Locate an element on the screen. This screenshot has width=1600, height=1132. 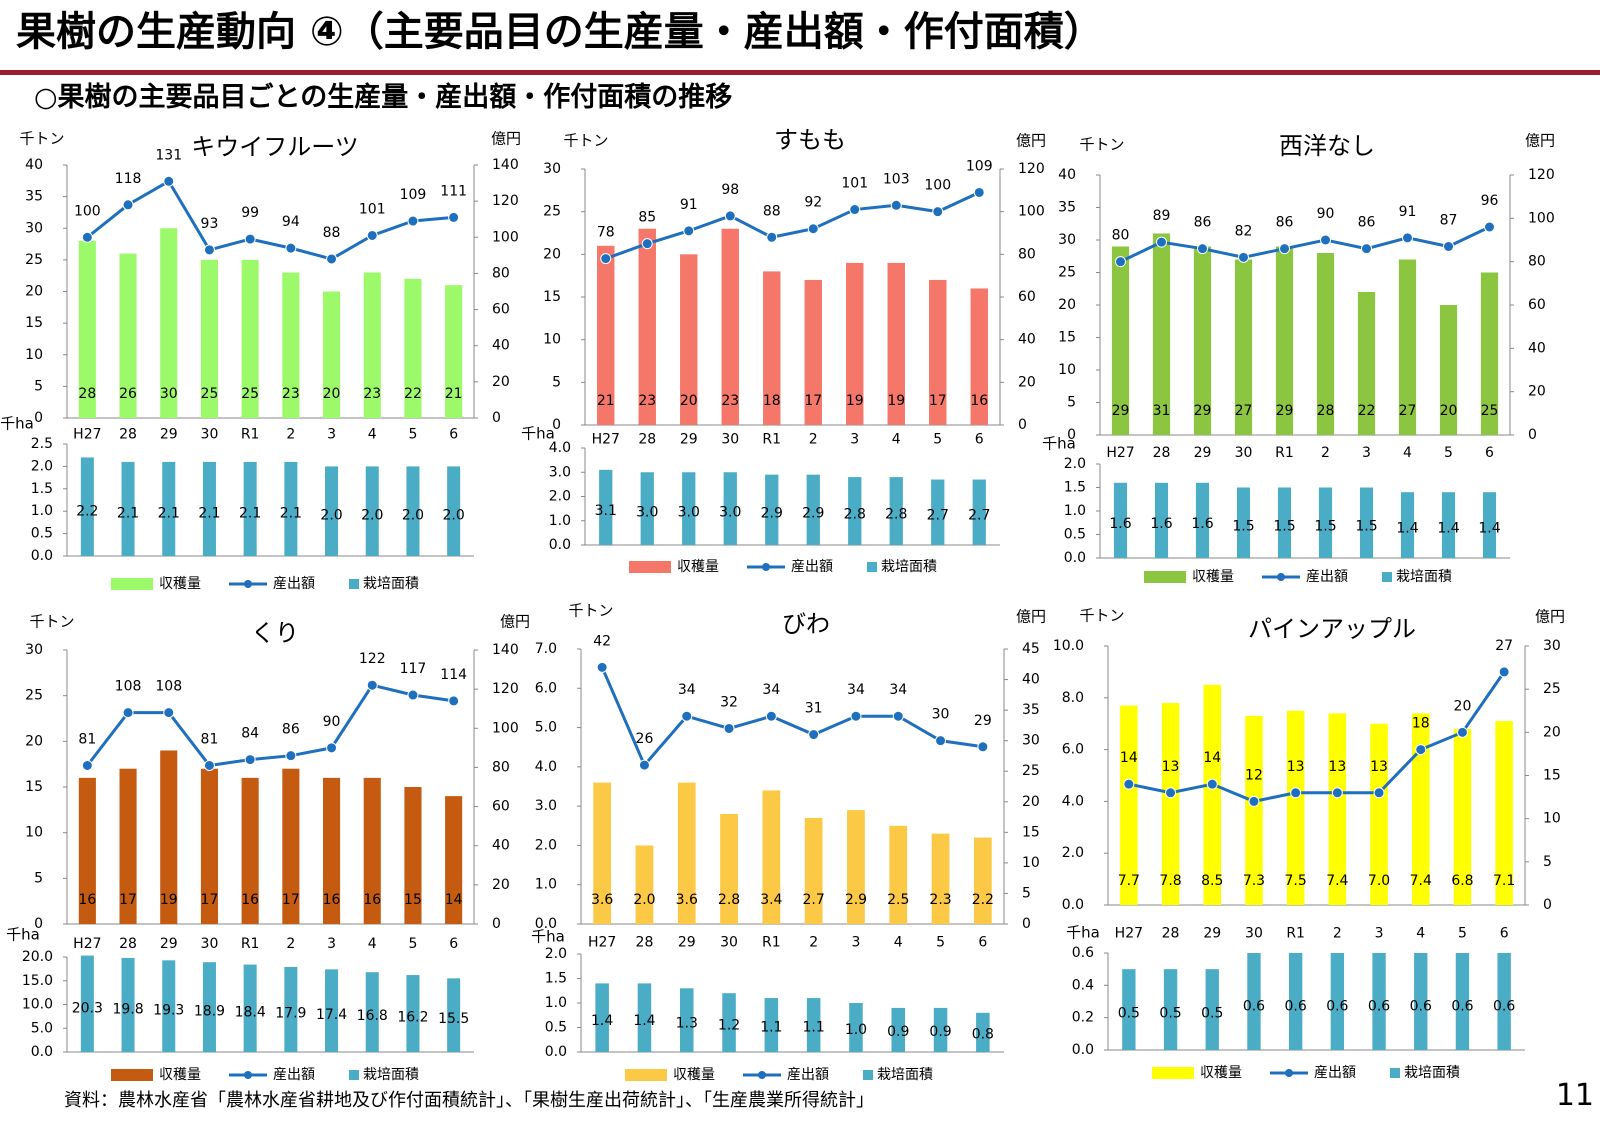
harvest-value-label: 7.4 is located at coordinates (1337, 881).